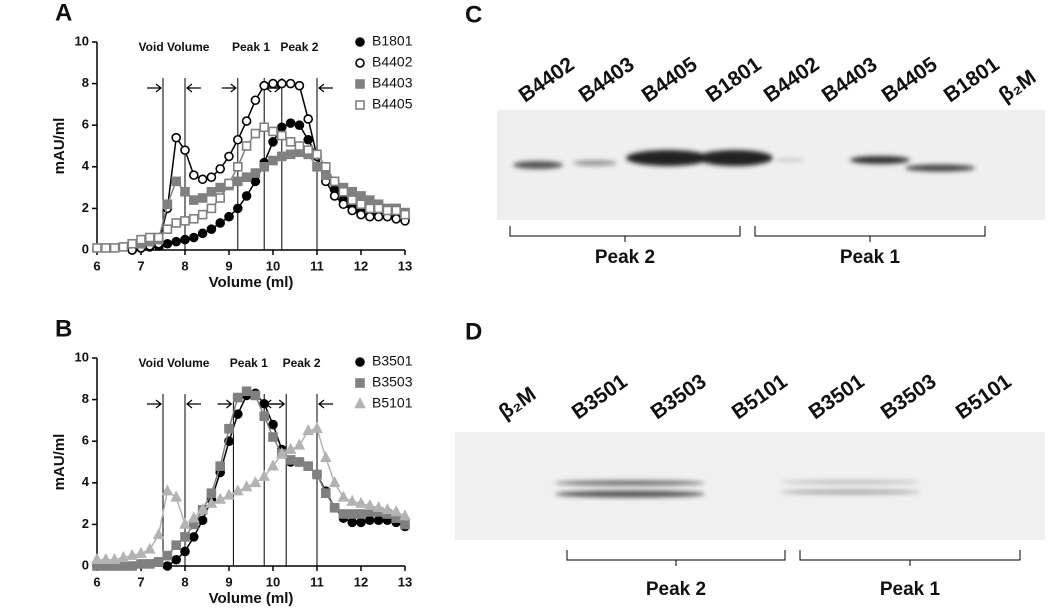  I want to click on x-tick-label: 7, so click(140, 581).